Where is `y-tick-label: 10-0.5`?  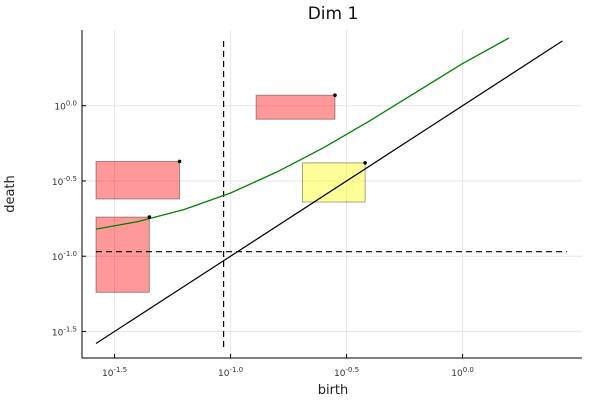
y-tick-label: 10-0.5 is located at coordinates (64, 181).